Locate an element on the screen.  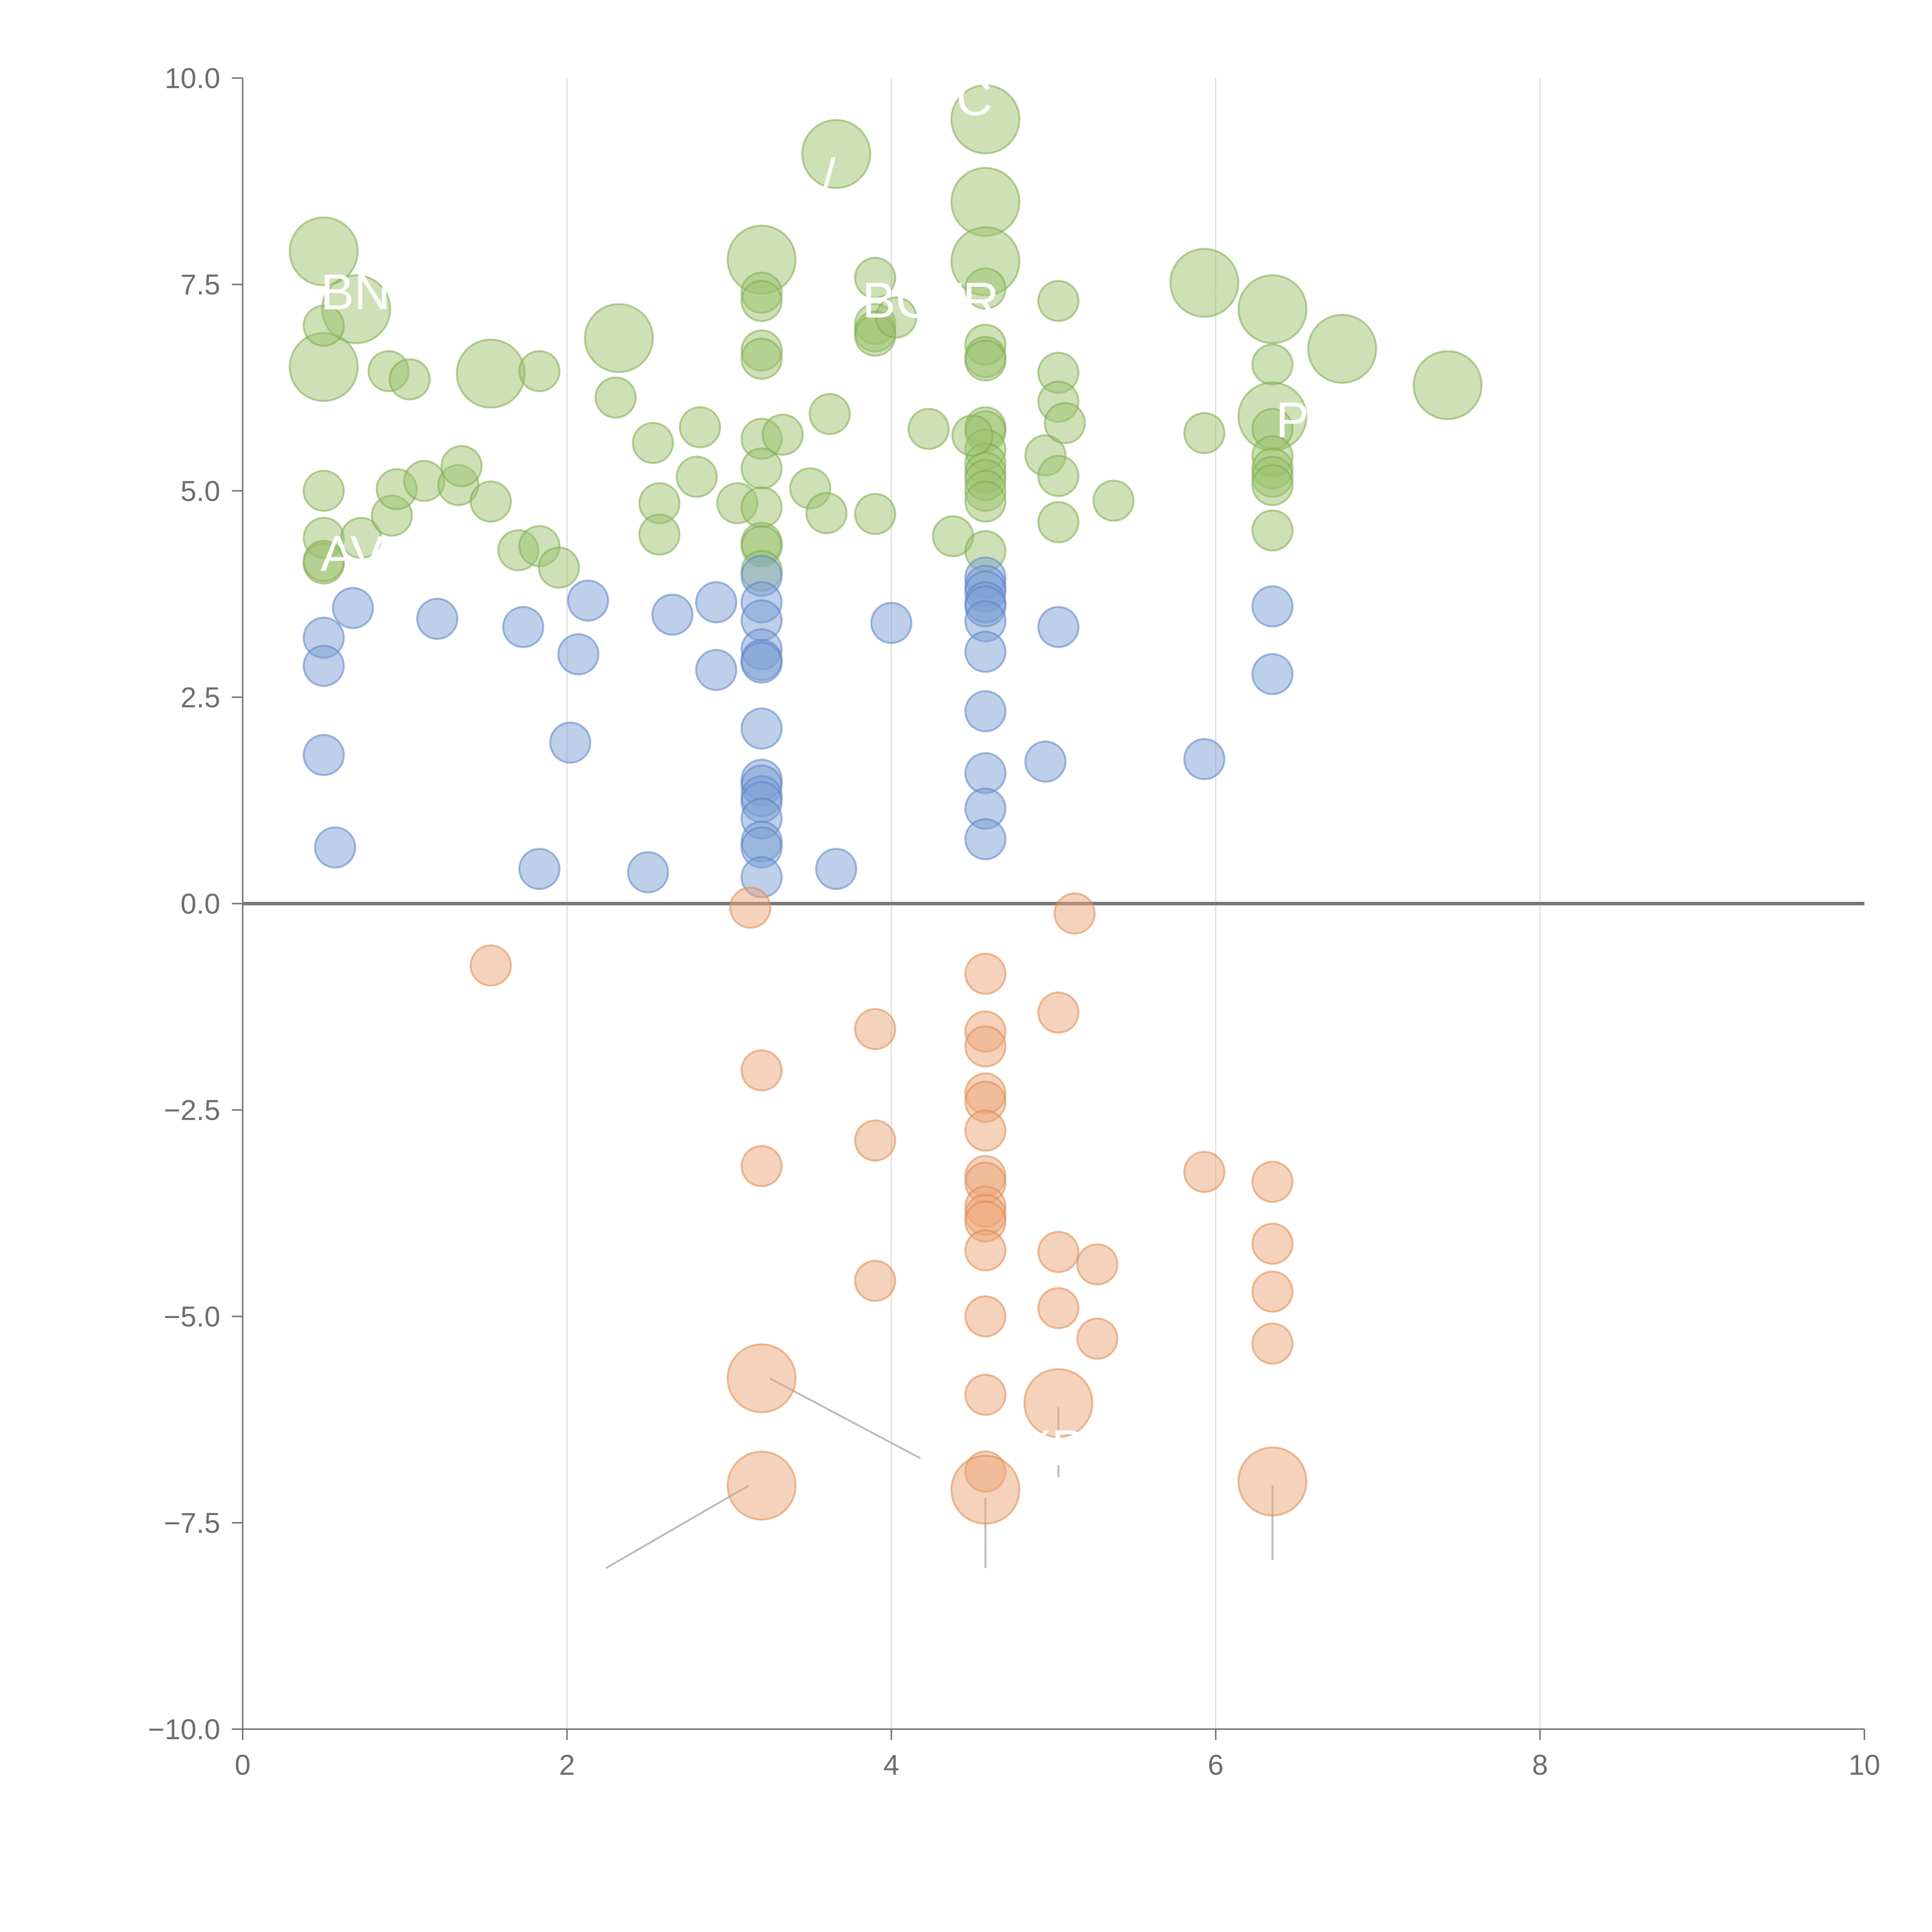
y-tick-label: −5.0 is located at coordinates (192, 1317).